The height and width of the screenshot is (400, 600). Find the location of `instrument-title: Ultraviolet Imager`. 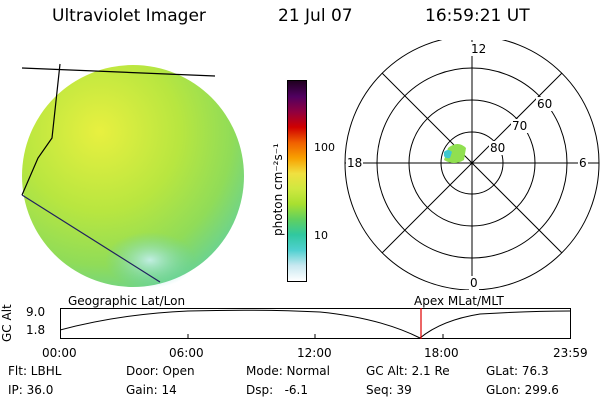

instrument-title: Ultraviolet Imager is located at coordinates (129, 16).